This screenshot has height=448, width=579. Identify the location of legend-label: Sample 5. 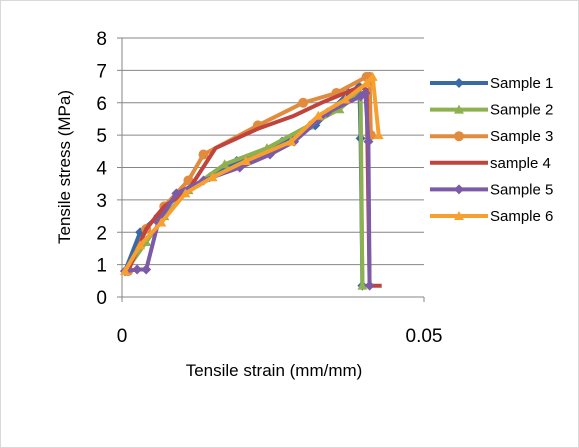
(521, 189).